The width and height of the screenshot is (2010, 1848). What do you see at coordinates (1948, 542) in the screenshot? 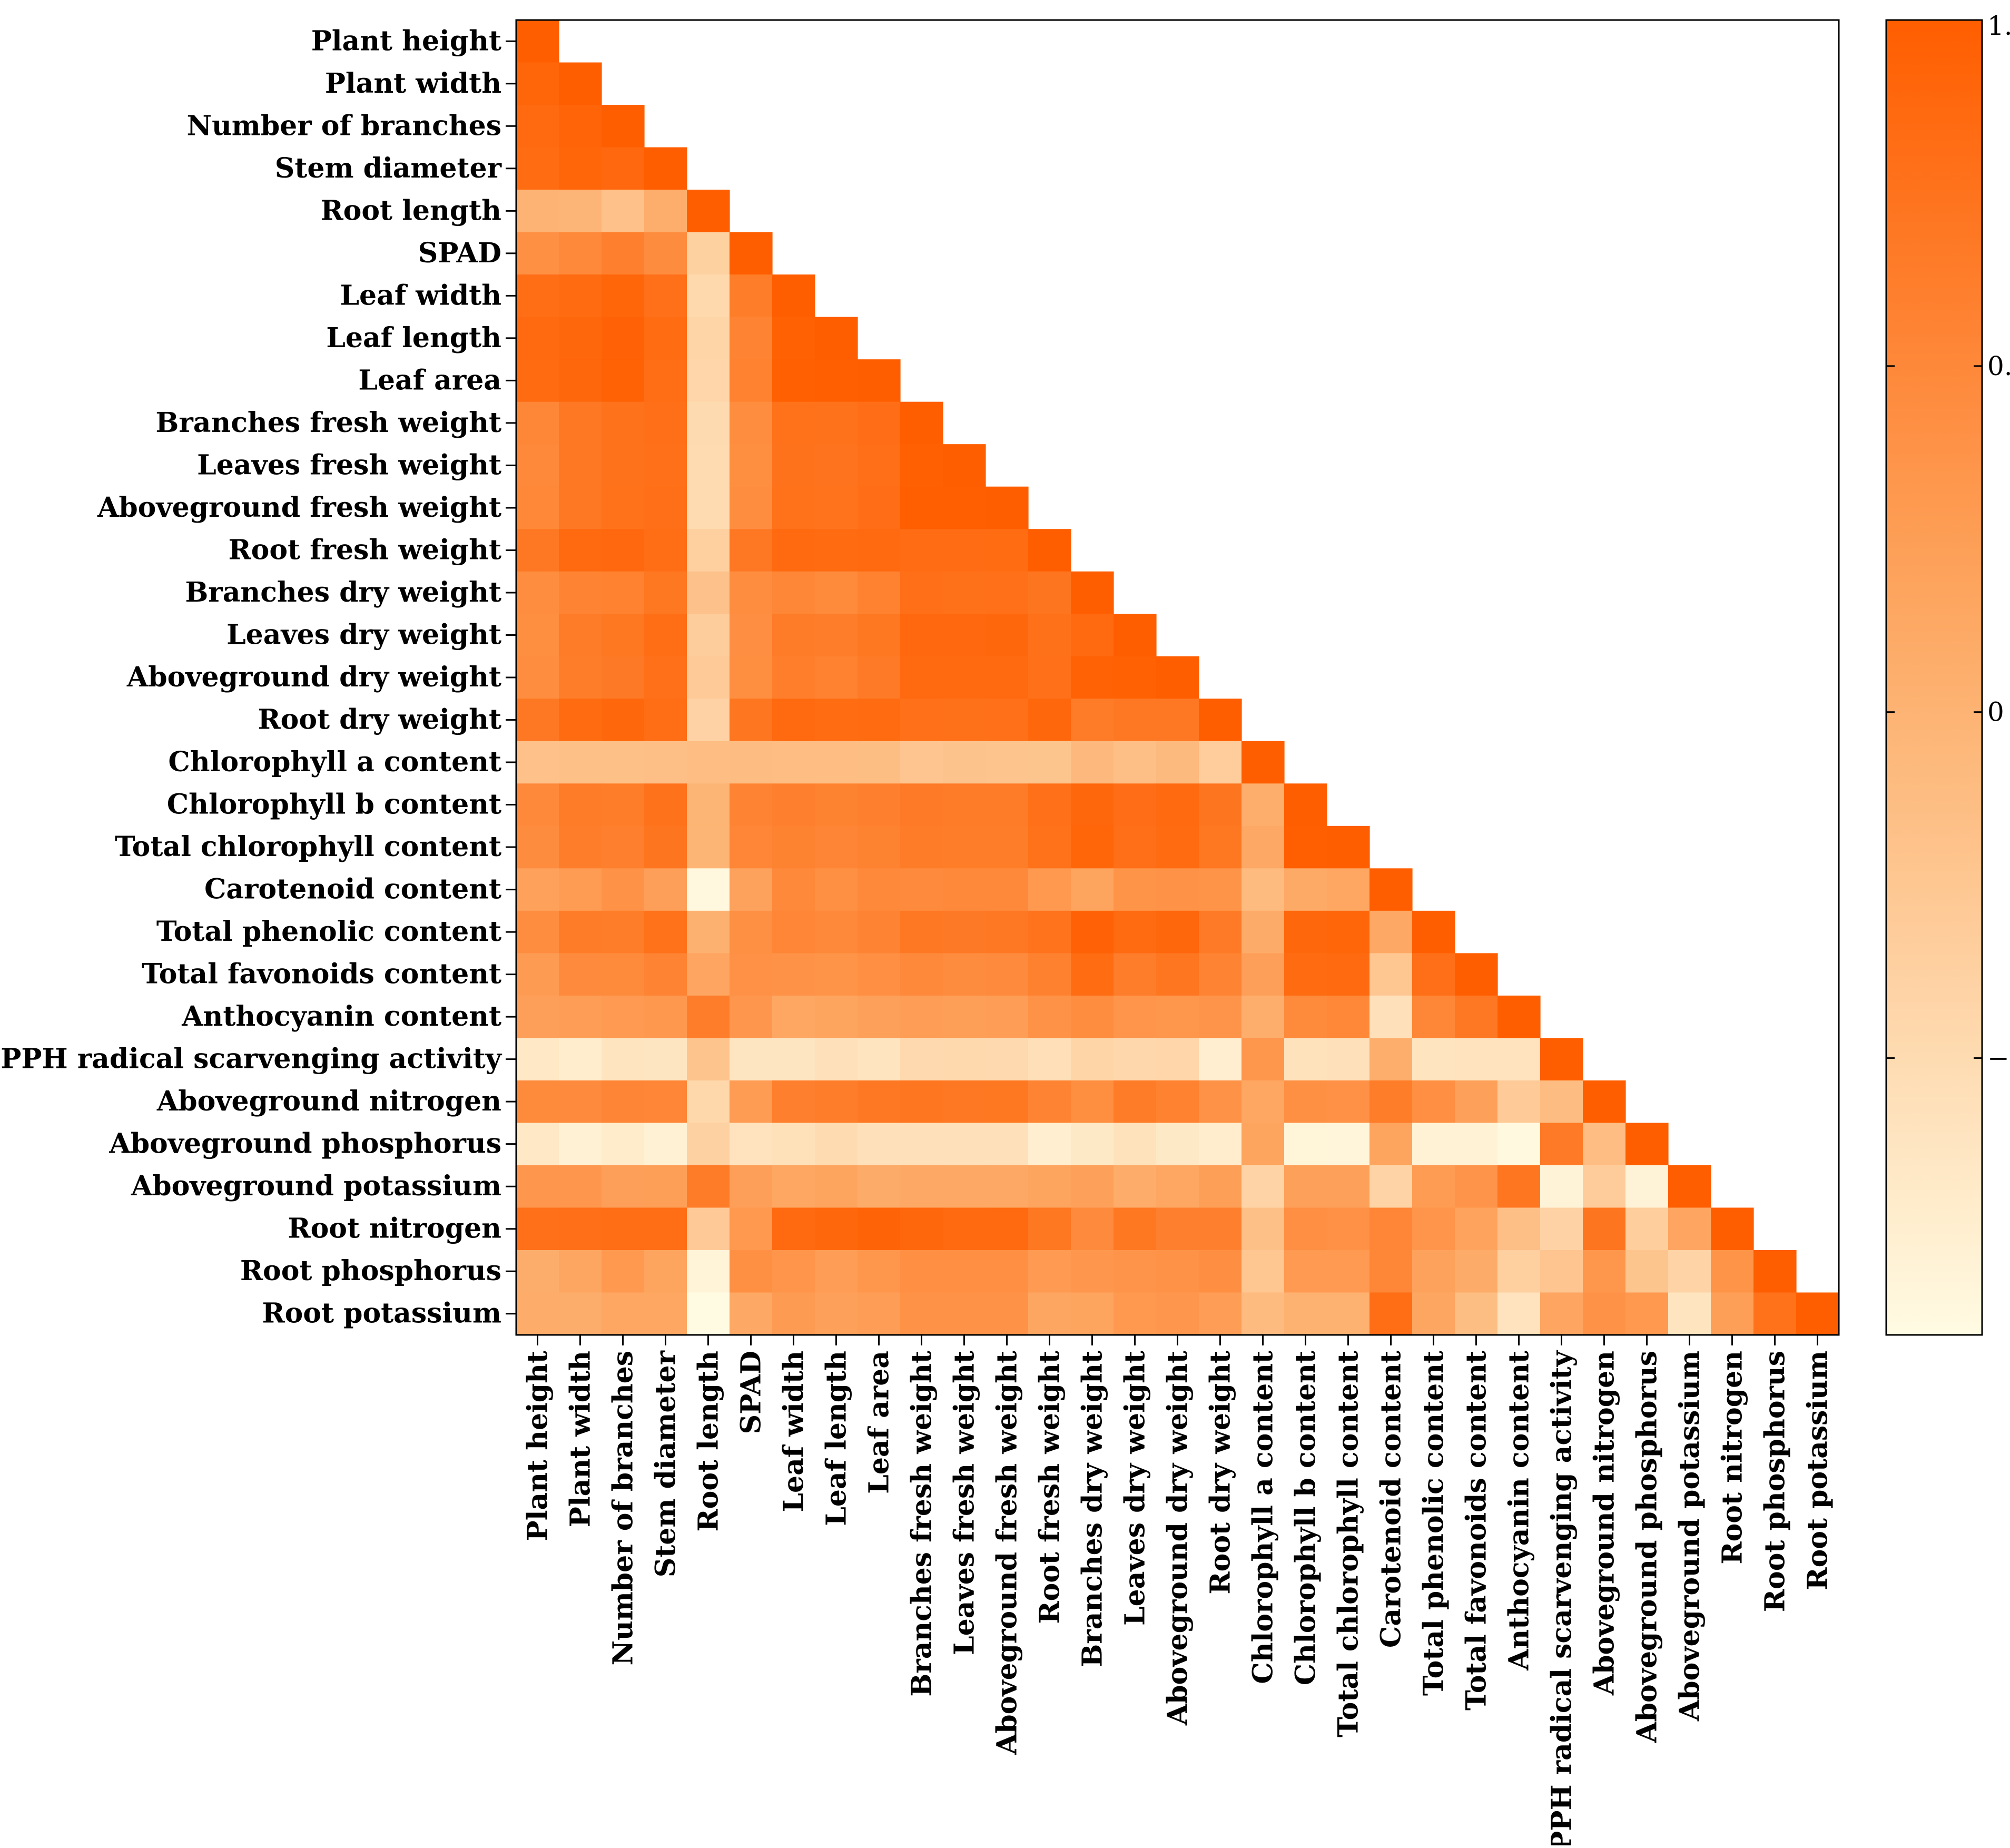
I see `colorbar-ticks: 1.0 0.5 0 −0.5` at bounding box center [1948, 542].